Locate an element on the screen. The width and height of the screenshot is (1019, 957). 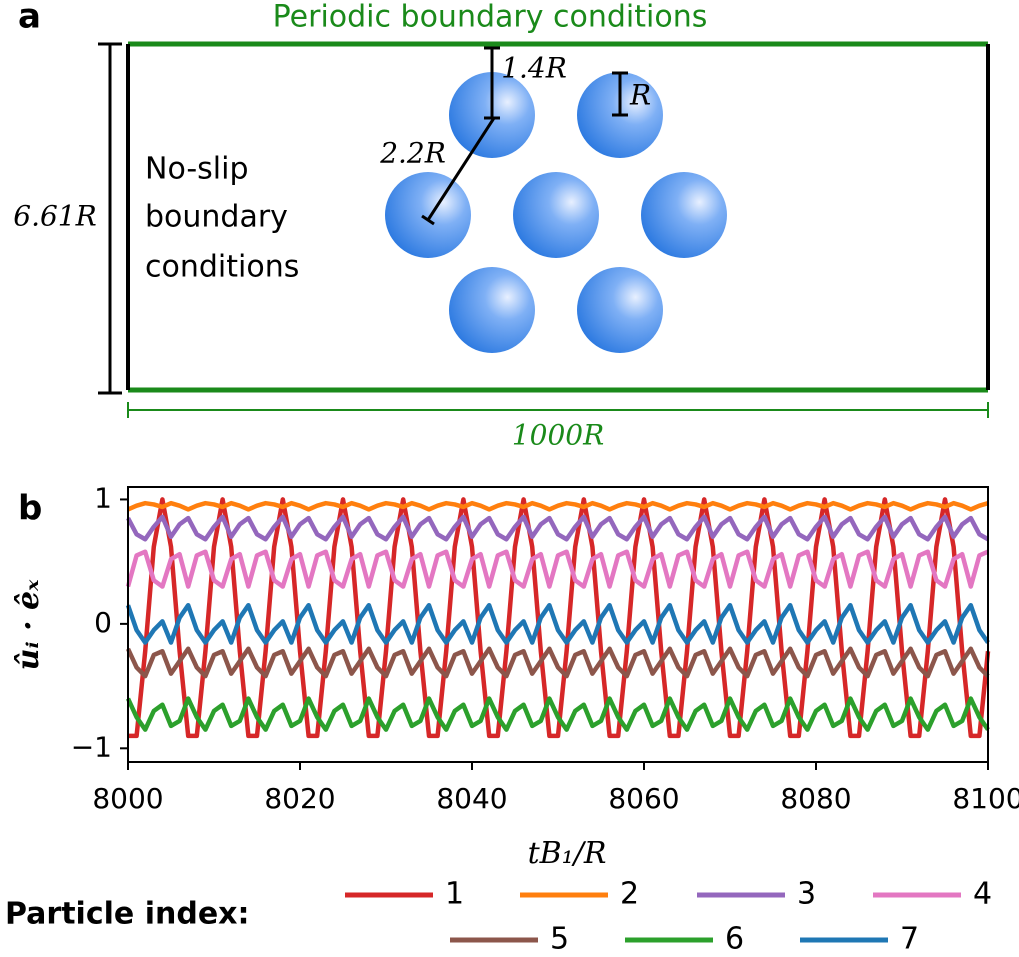
side-label: No-slip is located at coordinates (197, 169).